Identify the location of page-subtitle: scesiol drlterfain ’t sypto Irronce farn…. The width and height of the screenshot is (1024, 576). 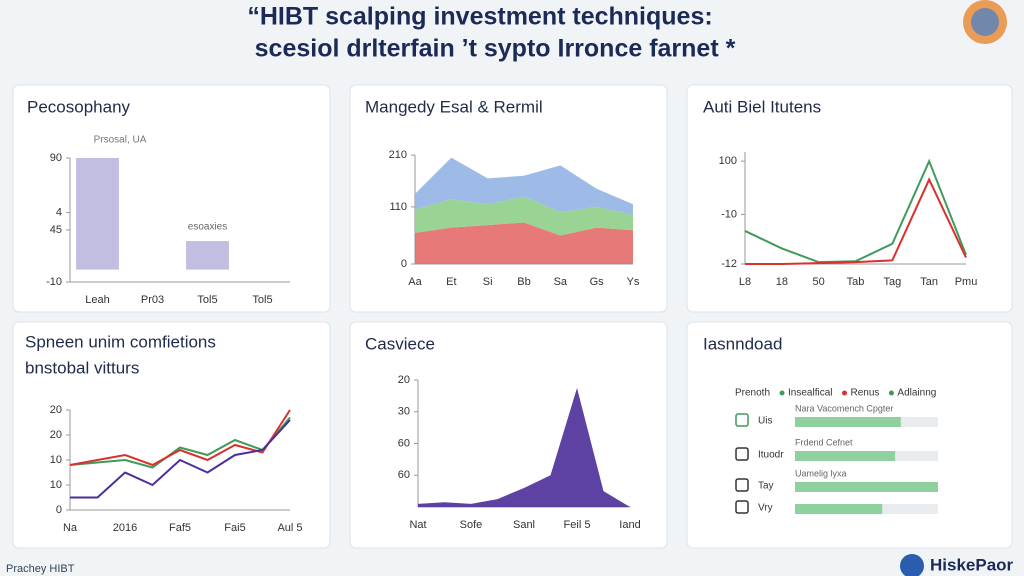
(495, 49).